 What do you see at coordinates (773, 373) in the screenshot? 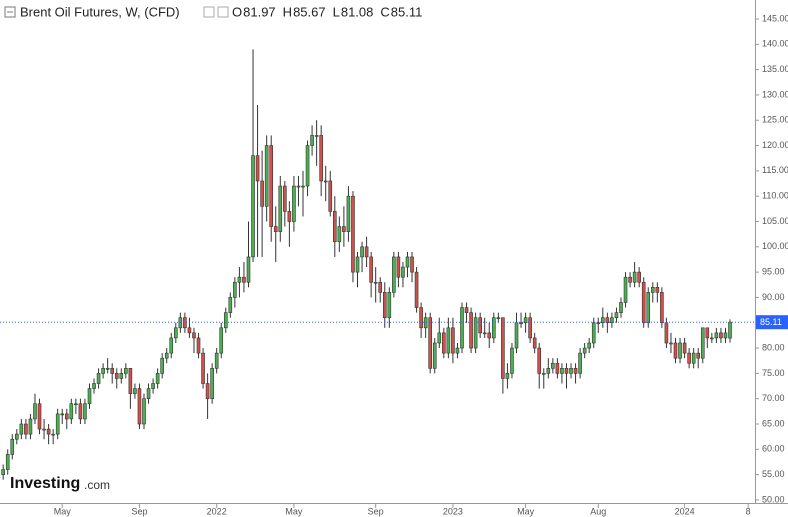
I see `y-tick-label: 75.00` at bounding box center [773, 373].